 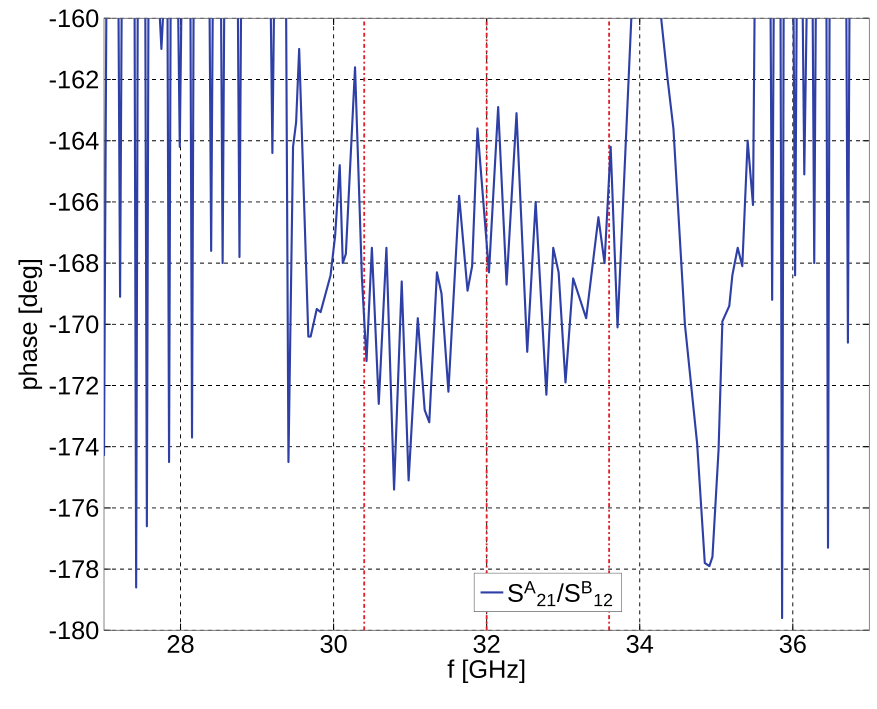 I want to click on y-tick-label: -160, so click(x=74, y=18).